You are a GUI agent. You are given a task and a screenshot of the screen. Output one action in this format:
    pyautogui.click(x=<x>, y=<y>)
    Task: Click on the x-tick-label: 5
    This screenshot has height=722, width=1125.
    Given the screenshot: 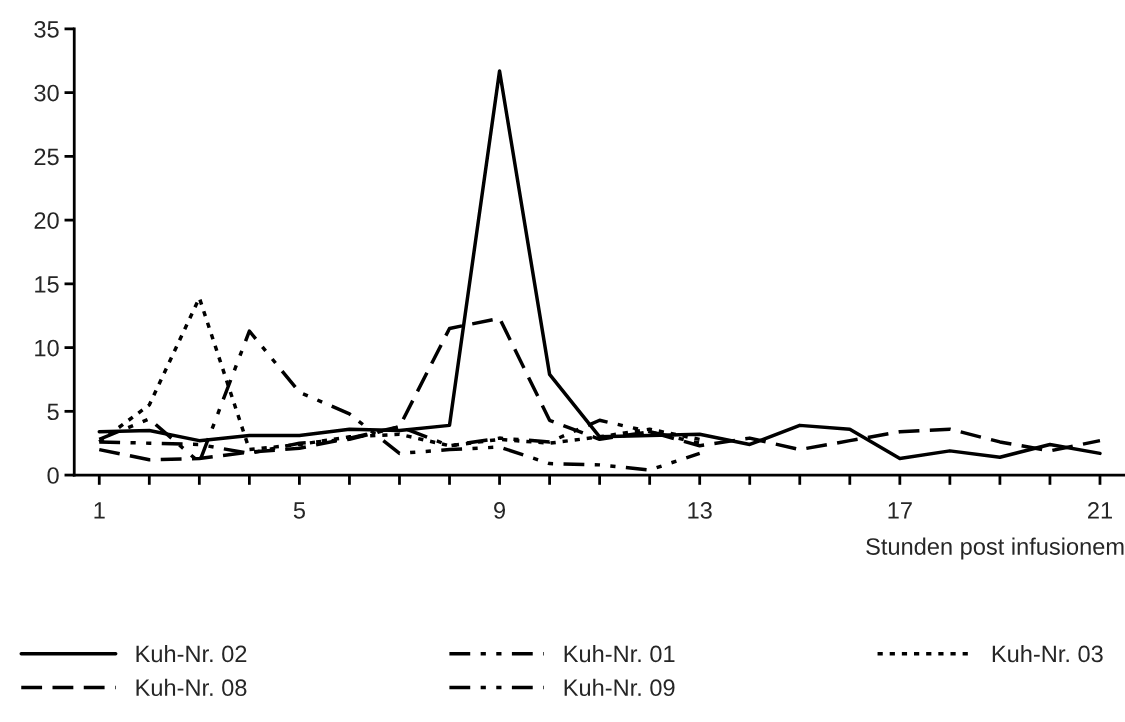 What is the action you would take?
    pyautogui.click(x=299, y=510)
    